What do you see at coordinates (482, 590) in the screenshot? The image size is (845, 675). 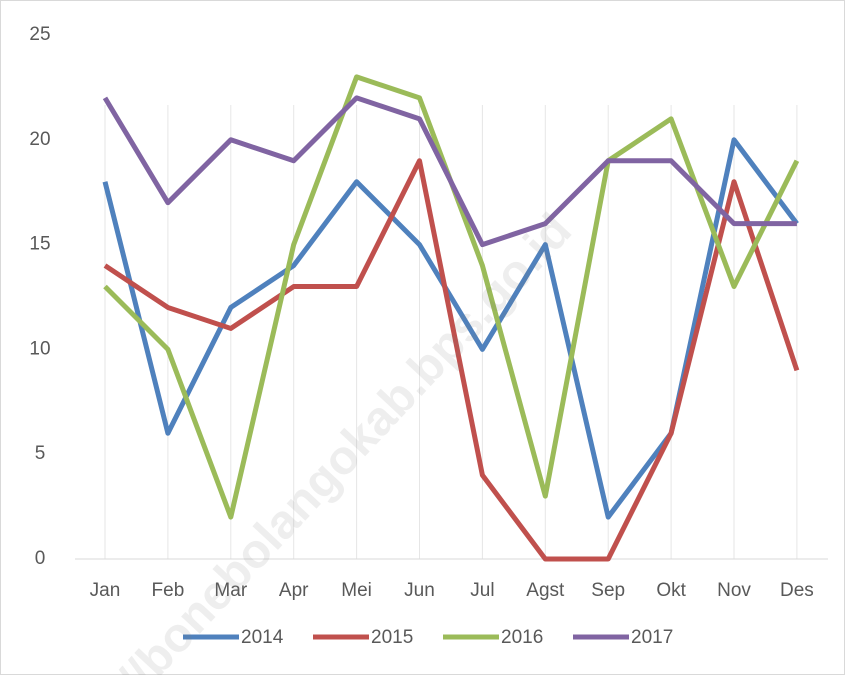 I see `x-tick-label: Jul` at bounding box center [482, 590].